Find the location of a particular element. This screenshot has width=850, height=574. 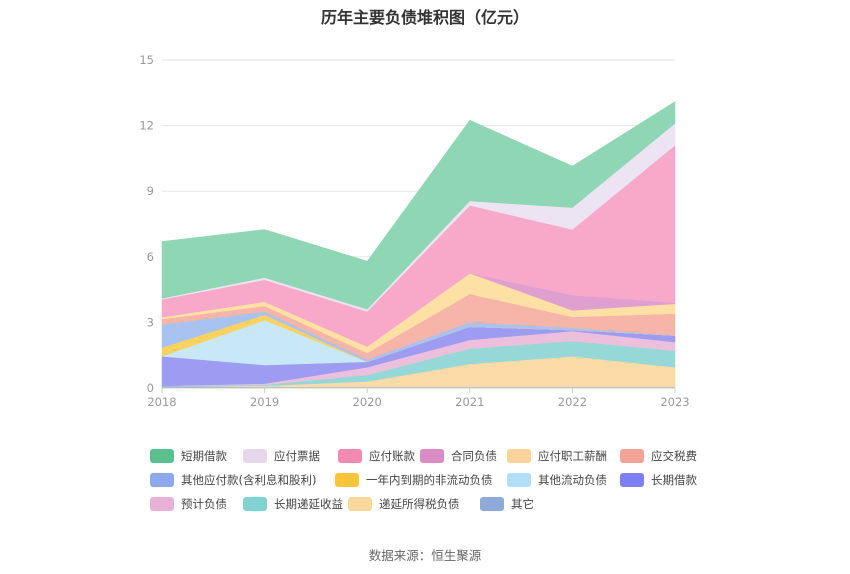

x-tick-label: 2018 is located at coordinates (161, 402).